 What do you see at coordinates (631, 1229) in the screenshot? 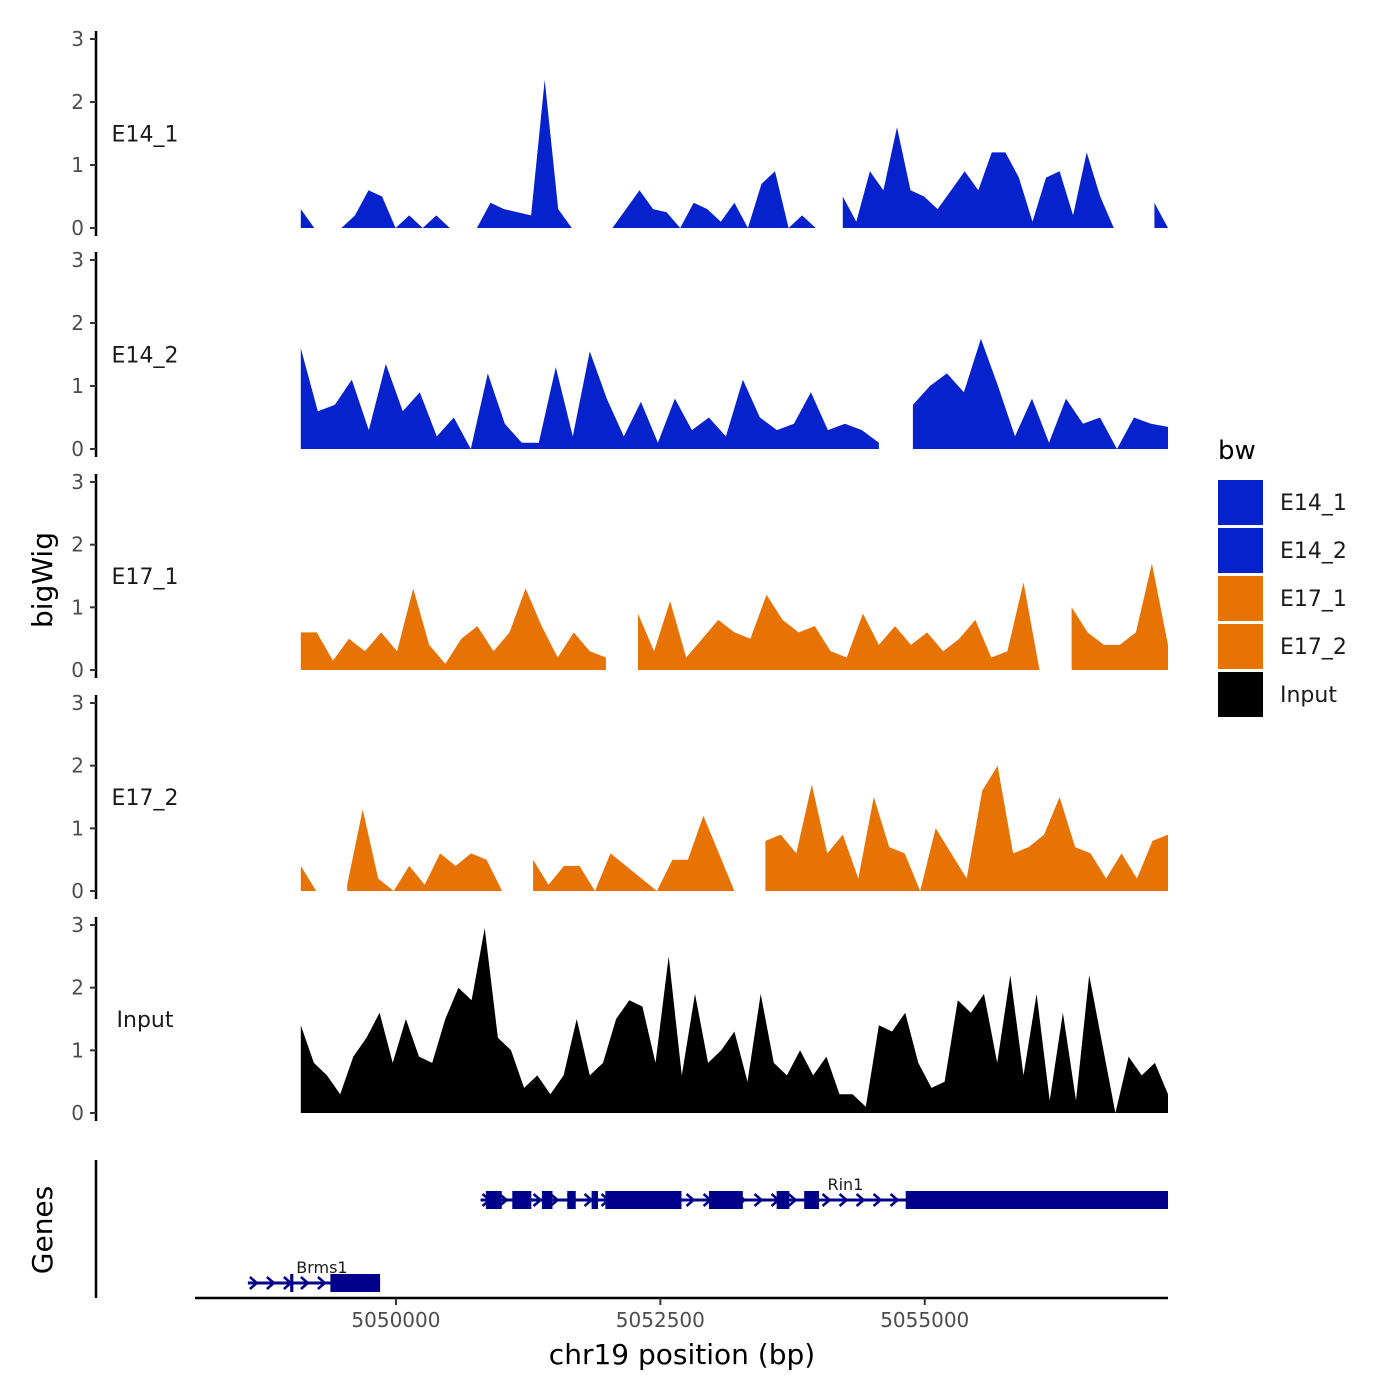
I see `genes-panel: Rin1 Brms1` at bounding box center [631, 1229].